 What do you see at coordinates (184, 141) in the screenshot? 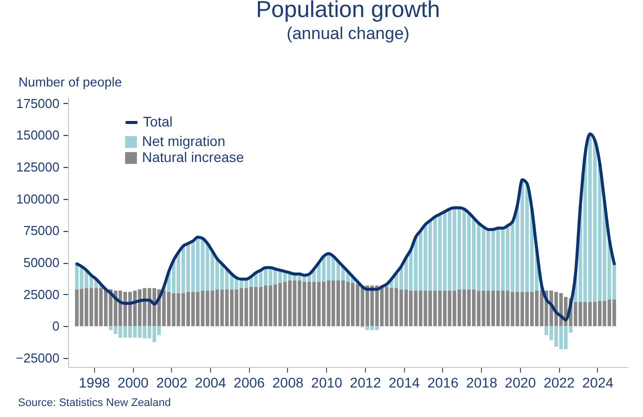
I see `legend-label: Net migration` at bounding box center [184, 141].